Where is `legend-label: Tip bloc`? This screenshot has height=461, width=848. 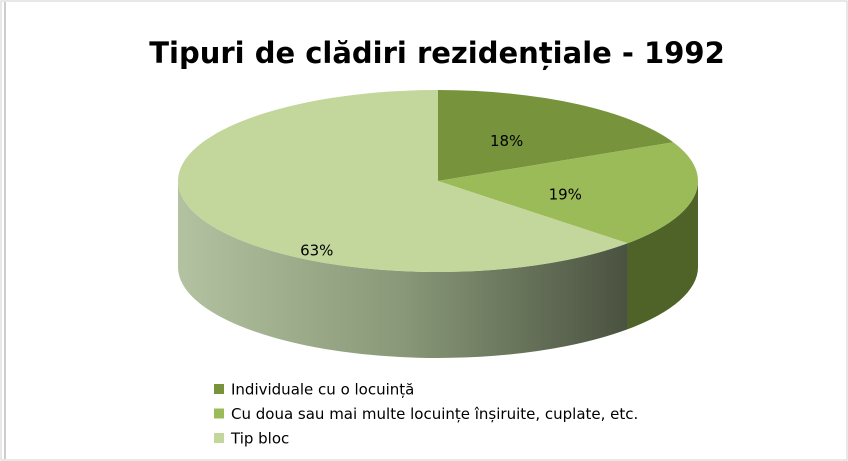 legend-label: Tip bloc is located at coordinates (259, 439).